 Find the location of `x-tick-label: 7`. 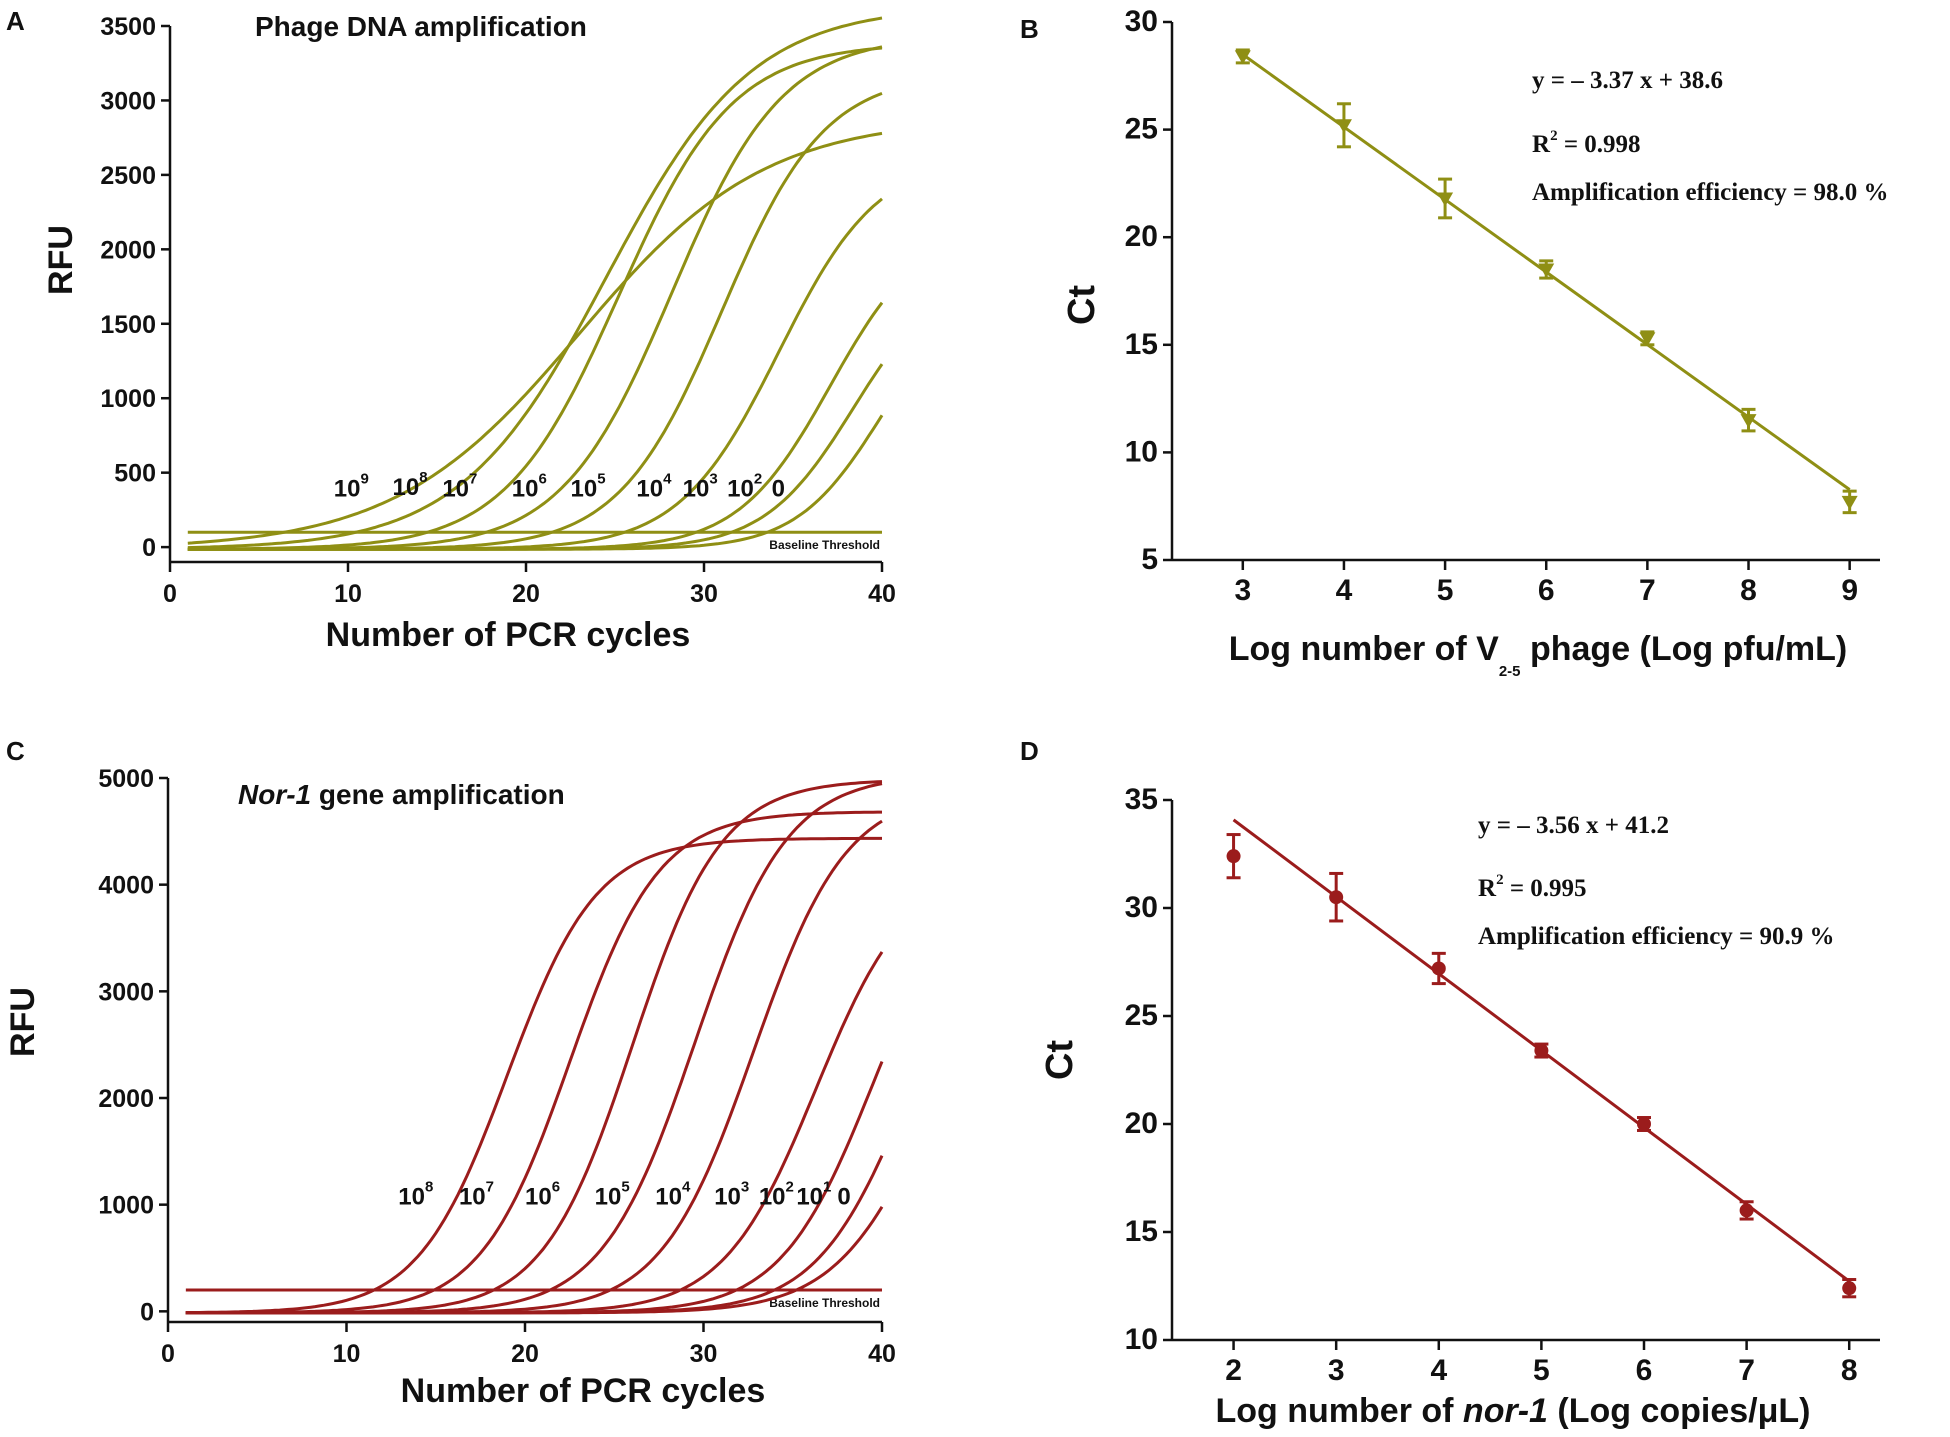

x-tick-label: 7 is located at coordinates (1647, 590).